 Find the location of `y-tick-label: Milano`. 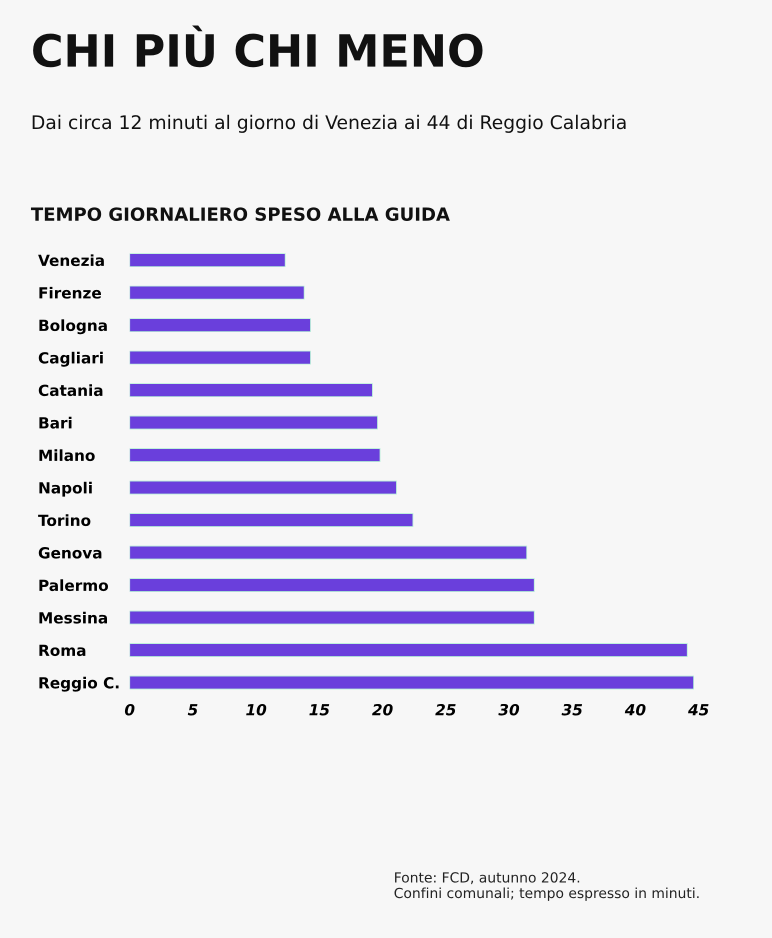

y-tick-label: Milano is located at coordinates (67, 455).